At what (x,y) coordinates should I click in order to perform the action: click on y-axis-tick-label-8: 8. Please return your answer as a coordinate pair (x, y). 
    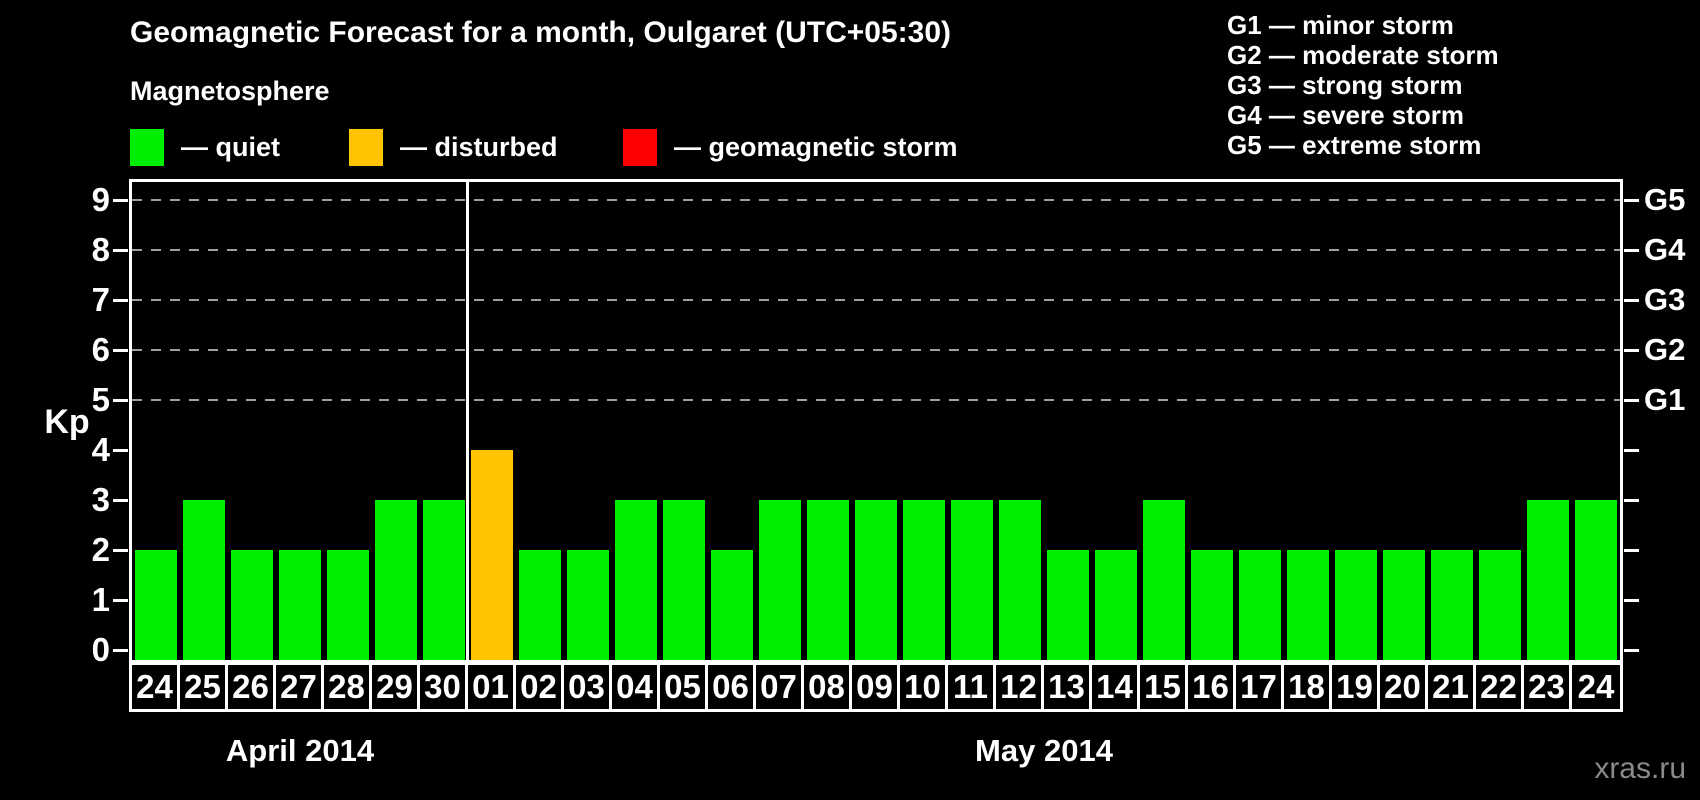
    Looking at the image, I should click on (100, 249).